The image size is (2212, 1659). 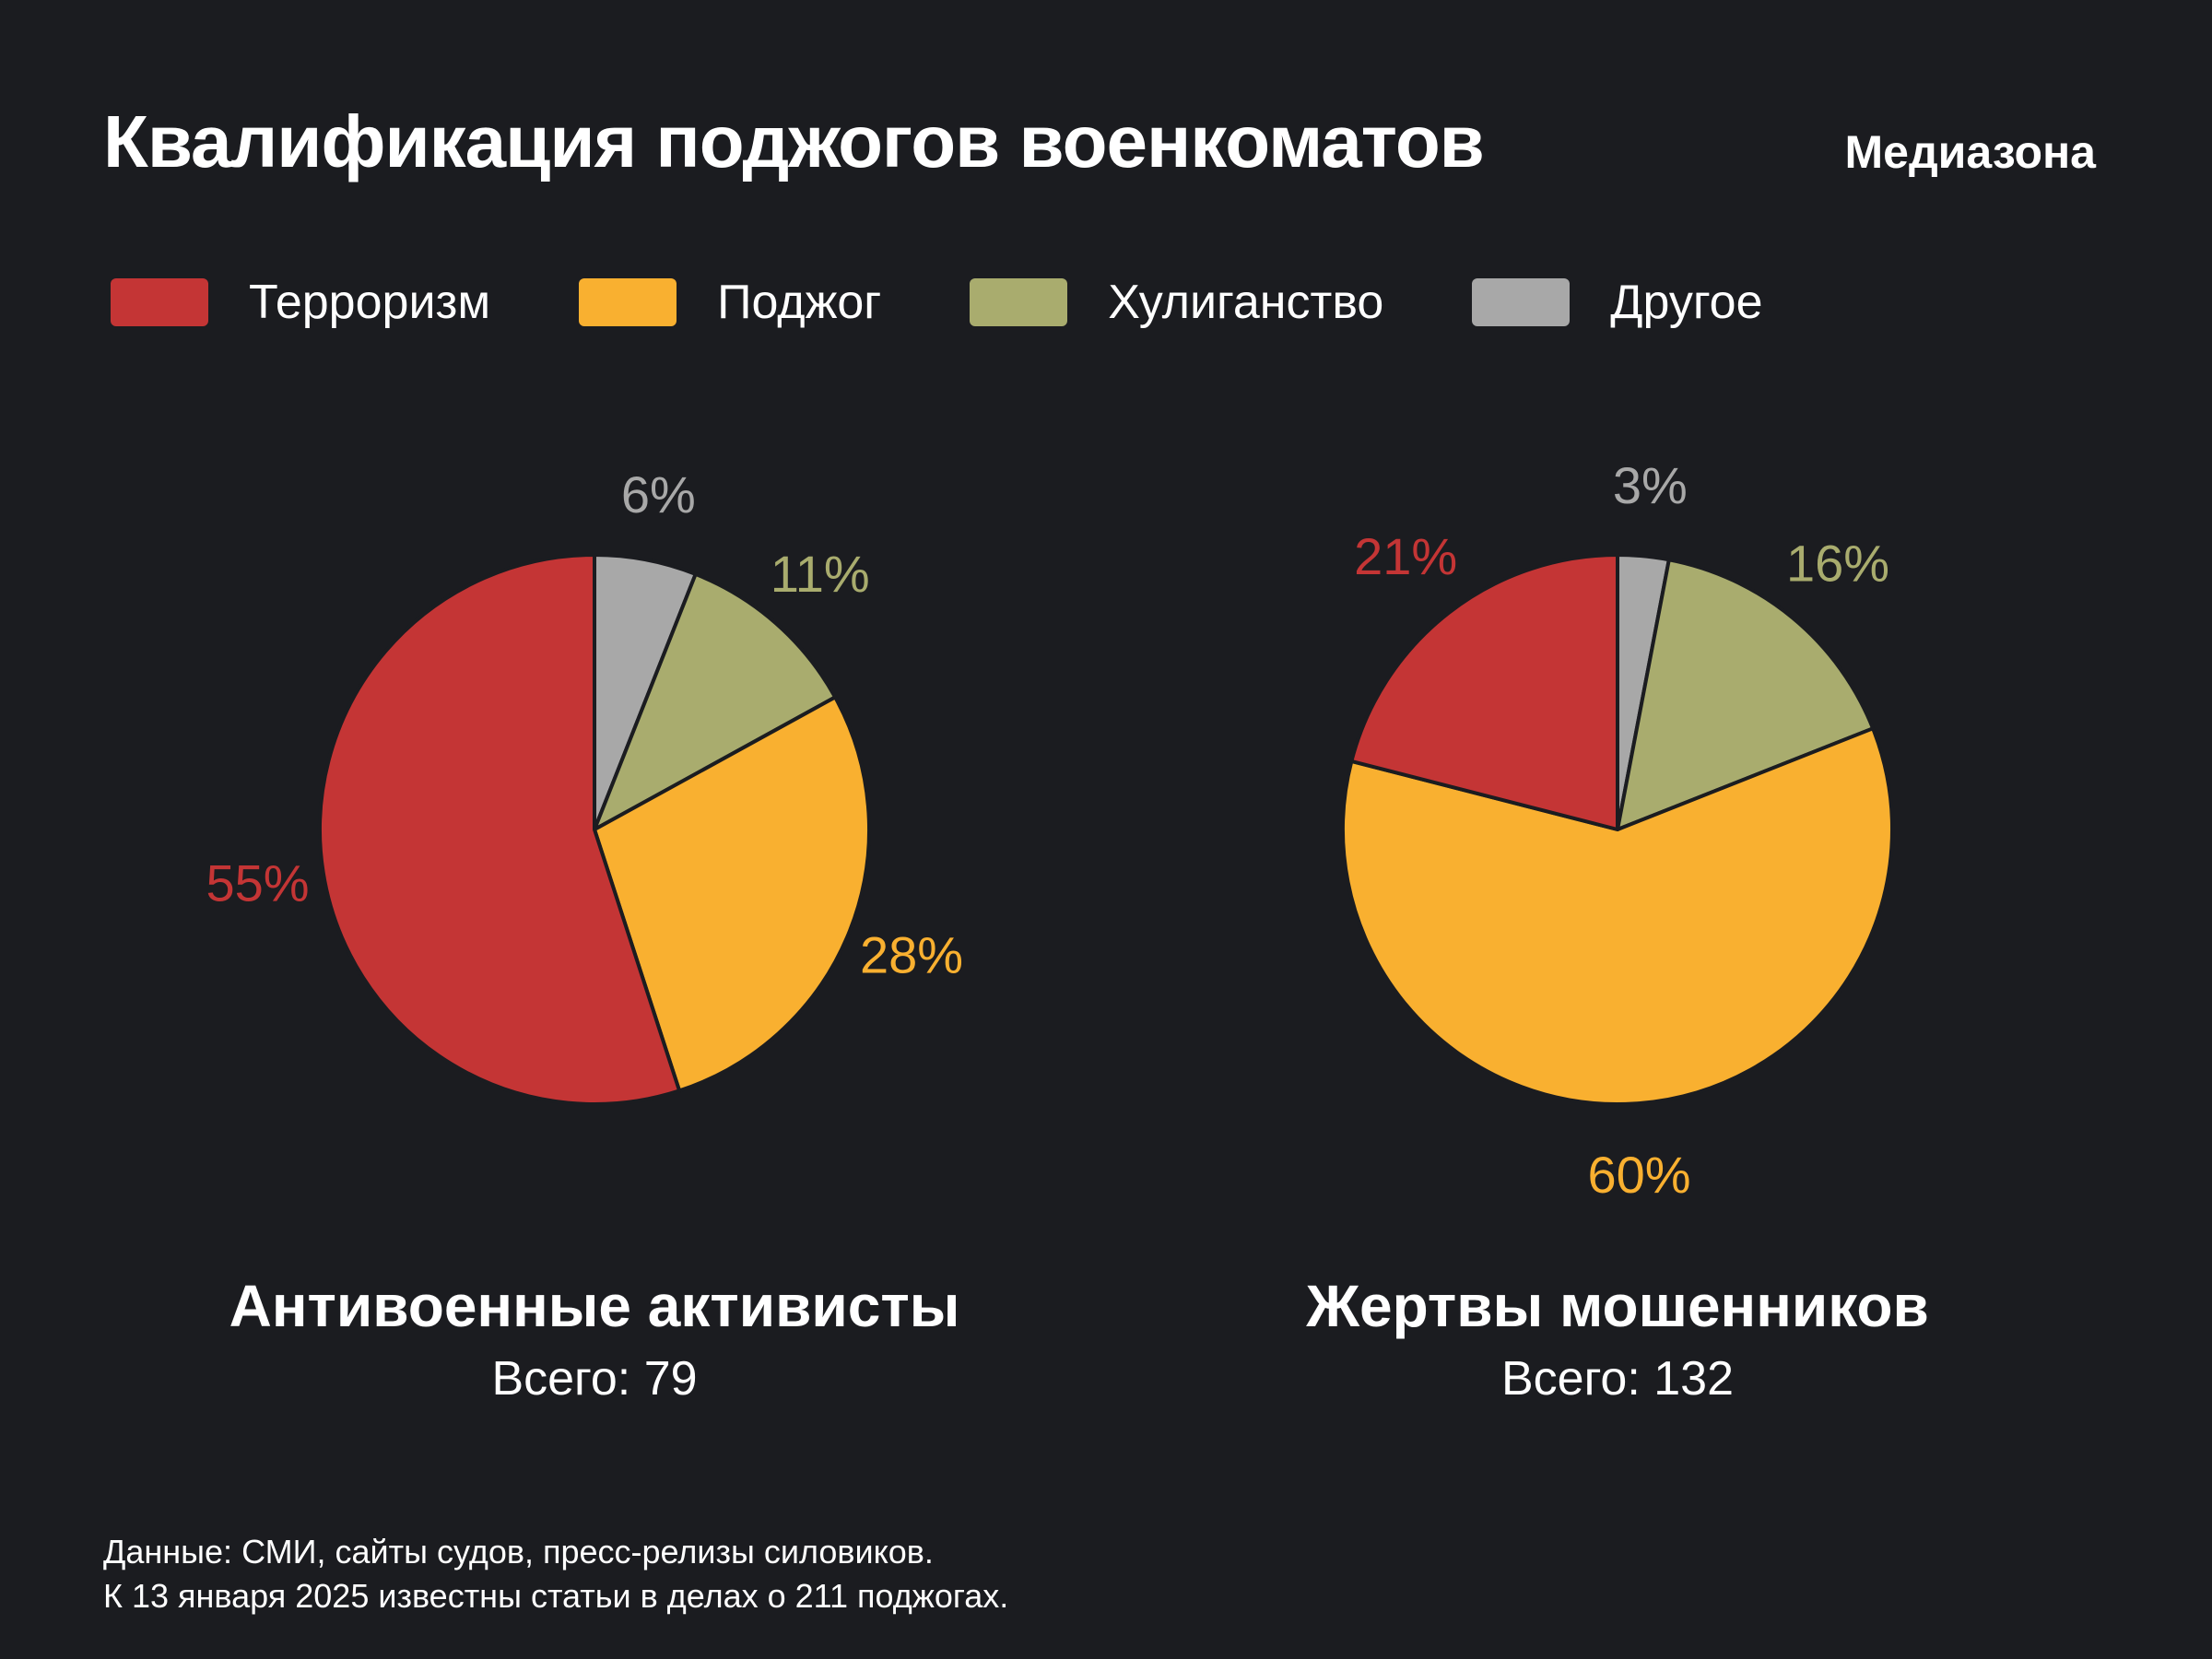 What do you see at coordinates (628, 302) in the screenshot?
I see `legend-swatch-arson` at bounding box center [628, 302].